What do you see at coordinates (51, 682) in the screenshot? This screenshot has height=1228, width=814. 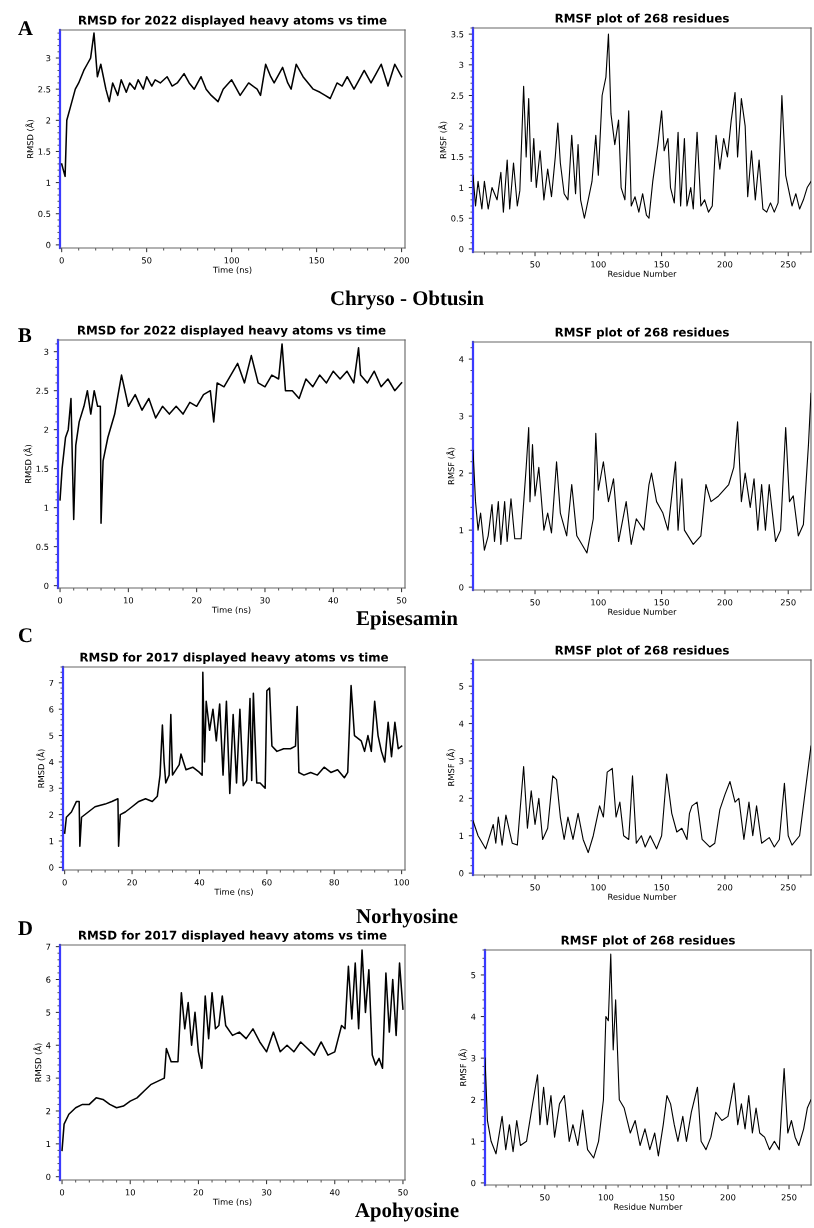 I see `y-tick-label: 7` at bounding box center [51, 682].